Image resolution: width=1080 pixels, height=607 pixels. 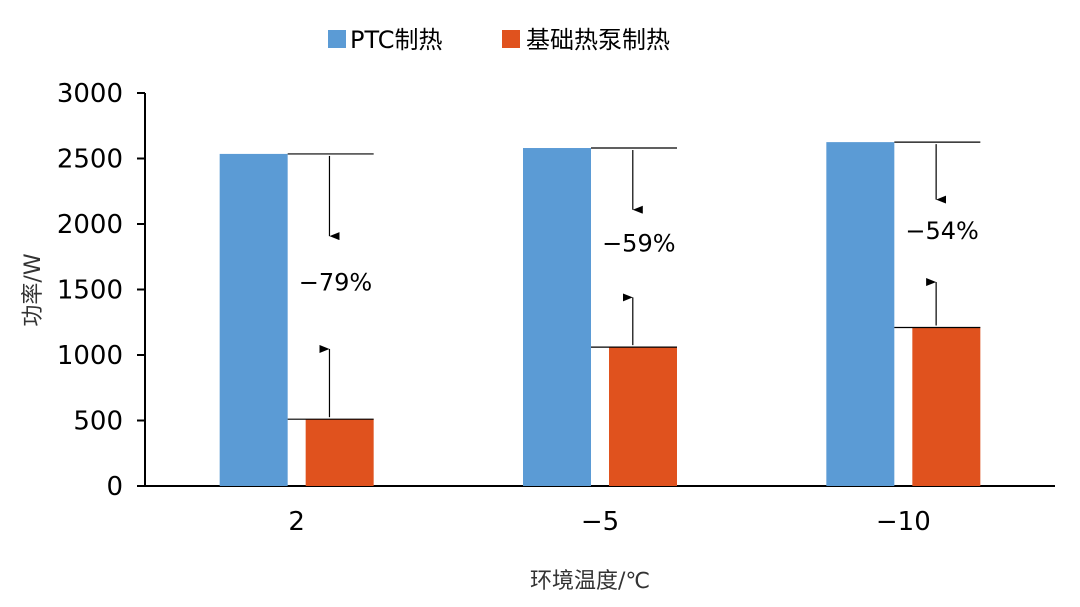 What do you see at coordinates (598, 40) in the screenshot?
I see `legend-label-heat-pump: 基础热泵制热` at bounding box center [598, 40].